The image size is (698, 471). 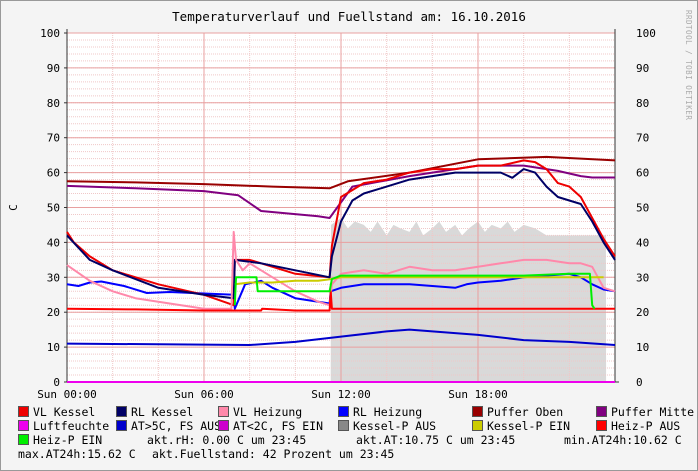 I want to click on info-rh: akt.rH: 0.00 C um 23:45, so click(x=227, y=440).